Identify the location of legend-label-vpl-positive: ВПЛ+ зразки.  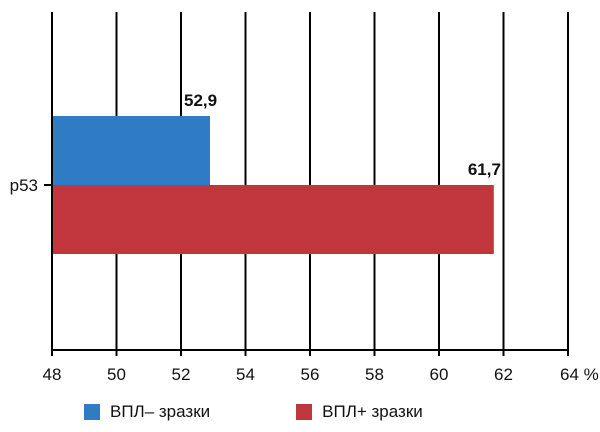
(372, 411).